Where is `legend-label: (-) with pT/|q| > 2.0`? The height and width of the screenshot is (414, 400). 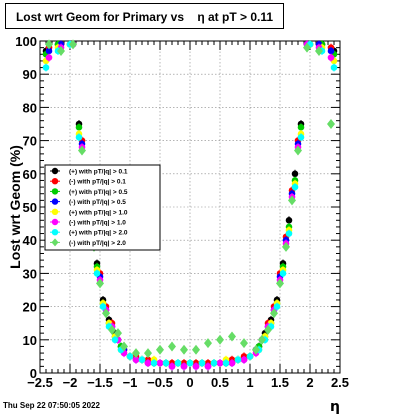
legend-label: (-) with pT/|q| > 2.0 is located at coordinates (97, 243).